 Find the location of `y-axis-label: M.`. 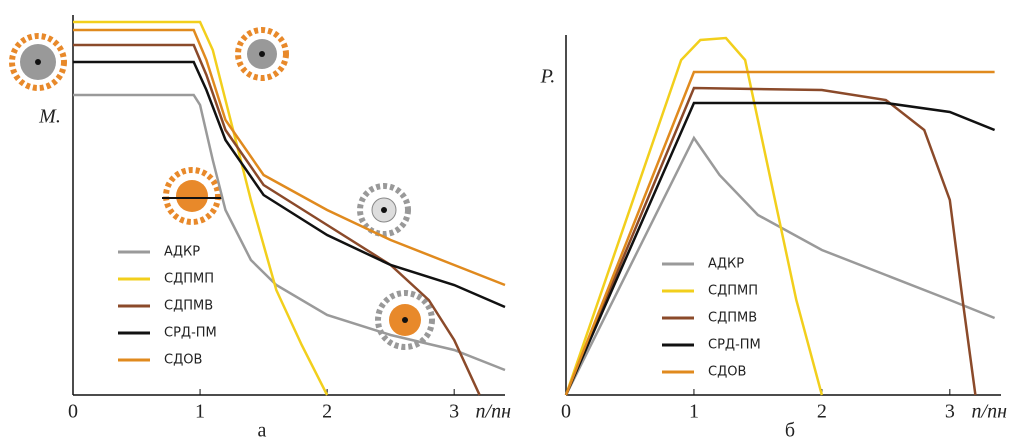

y-axis-label: M. is located at coordinates (49, 117).